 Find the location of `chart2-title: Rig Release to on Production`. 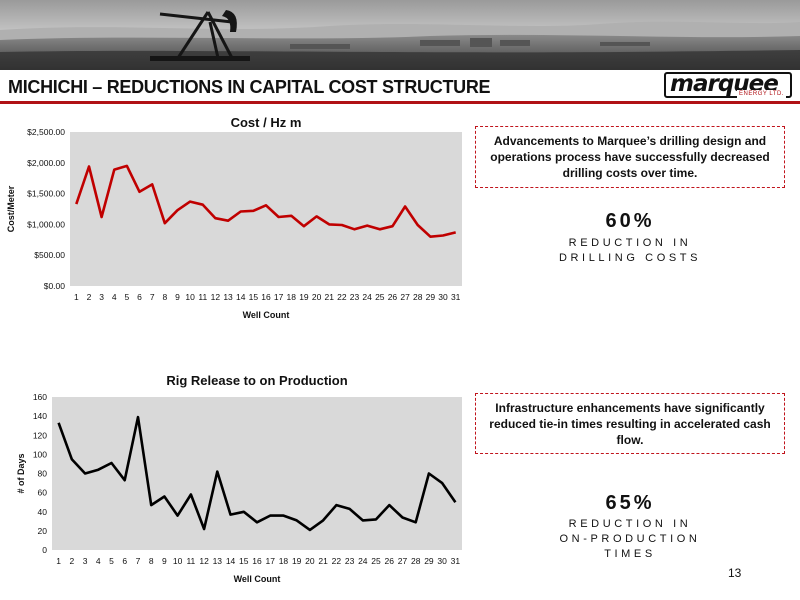

chart2-title: Rig Release to on Production is located at coordinates (256, 380).